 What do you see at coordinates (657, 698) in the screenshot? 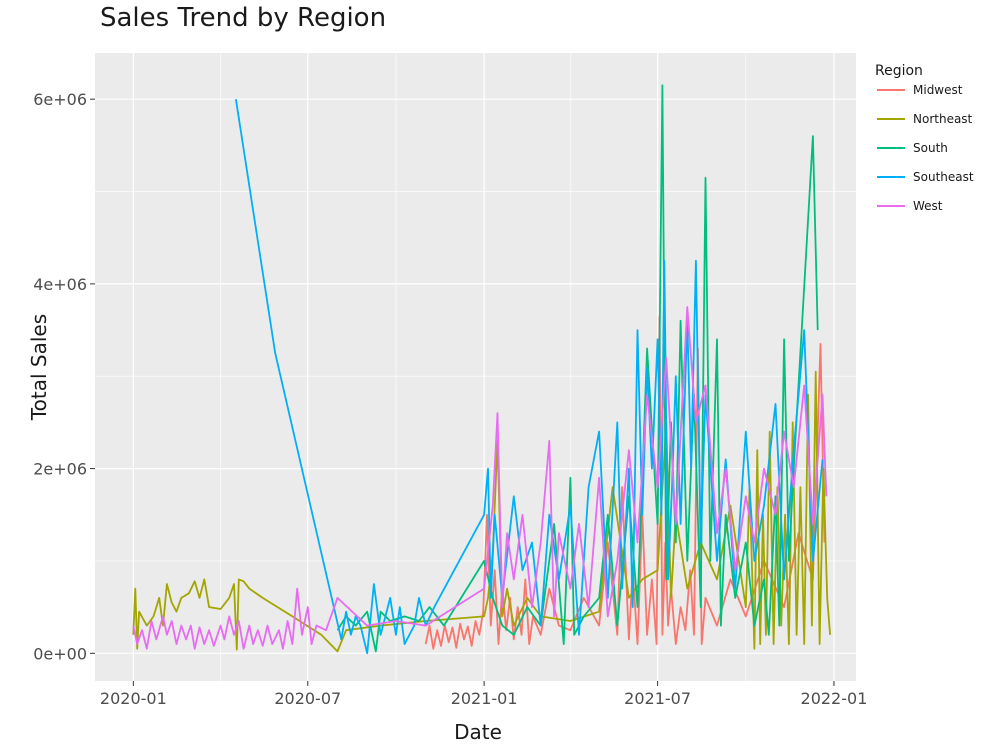
I see `x-tick-label: 2021-07` at bounding box center [657, 698].